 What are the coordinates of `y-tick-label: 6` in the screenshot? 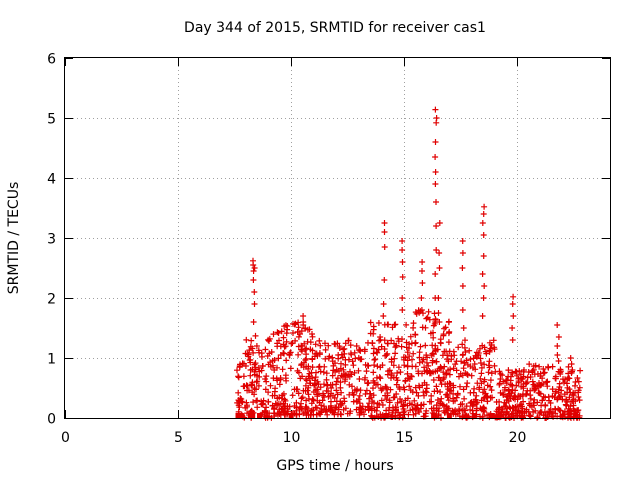 It's located at (51, 60).